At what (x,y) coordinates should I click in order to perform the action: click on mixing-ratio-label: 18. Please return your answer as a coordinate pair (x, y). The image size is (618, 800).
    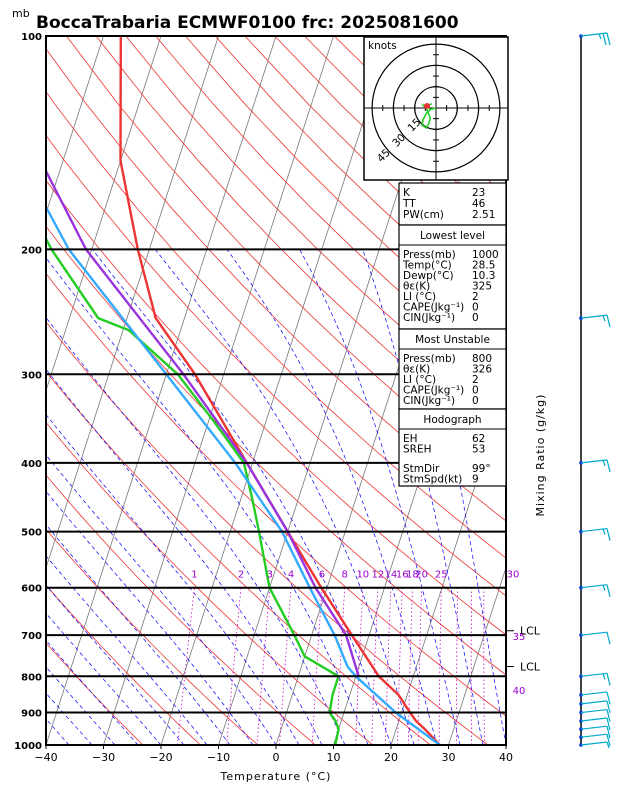
    Looking at the image, I should click on (412, 574).